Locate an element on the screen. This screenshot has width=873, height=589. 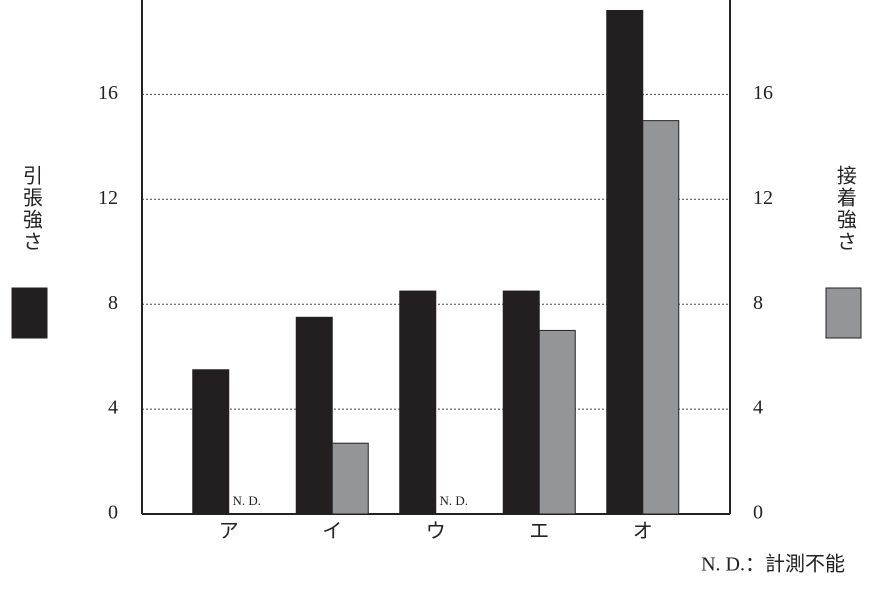
y-tick-label: 8 is located at coordinates (113, 303).